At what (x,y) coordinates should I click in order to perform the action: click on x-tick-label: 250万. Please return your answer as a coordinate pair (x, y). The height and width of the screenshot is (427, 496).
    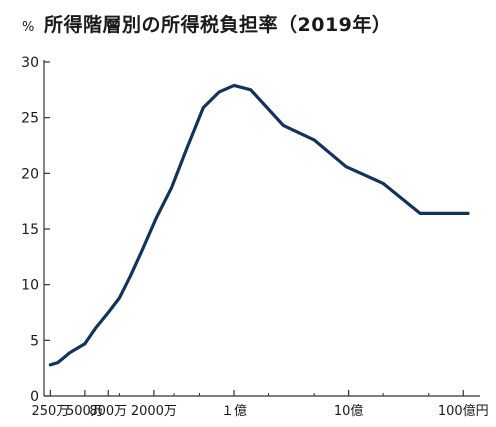
    Looking at the image, I should click on (50, 411).